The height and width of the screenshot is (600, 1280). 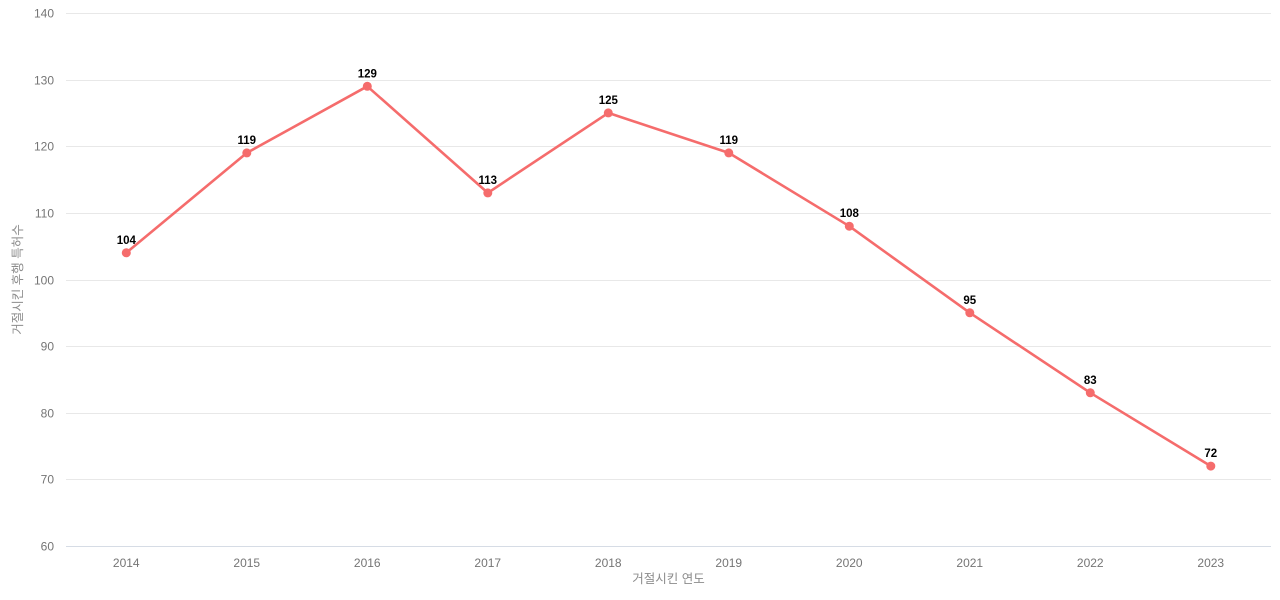 What do you see at coordinates (48, 347) in the screenshot?
I see `y-tick-label: 90` at bounding box center [48, 347].